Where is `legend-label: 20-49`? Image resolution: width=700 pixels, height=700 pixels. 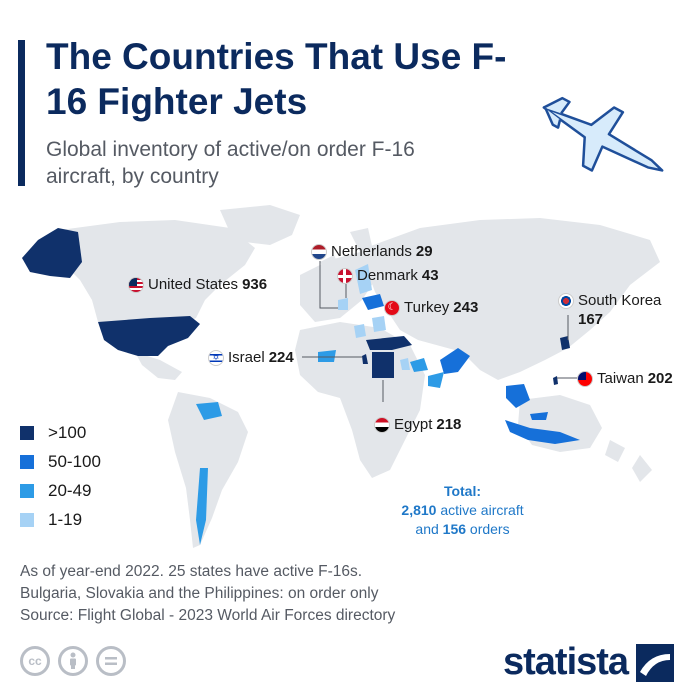
legend-label: 20-49 is located at coordinates (70, 490).